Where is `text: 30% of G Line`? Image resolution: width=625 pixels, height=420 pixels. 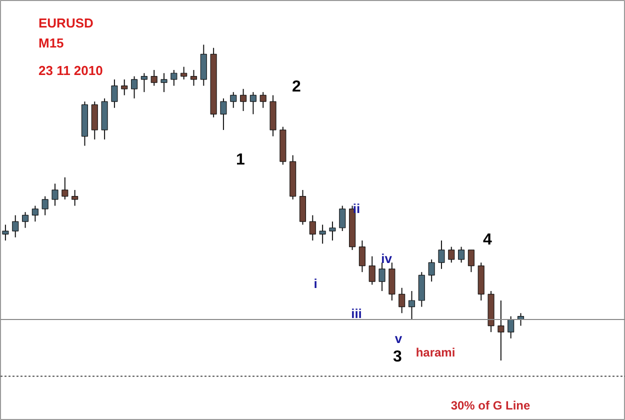 text: 30% of G Line is located at coordinates (490, 405).